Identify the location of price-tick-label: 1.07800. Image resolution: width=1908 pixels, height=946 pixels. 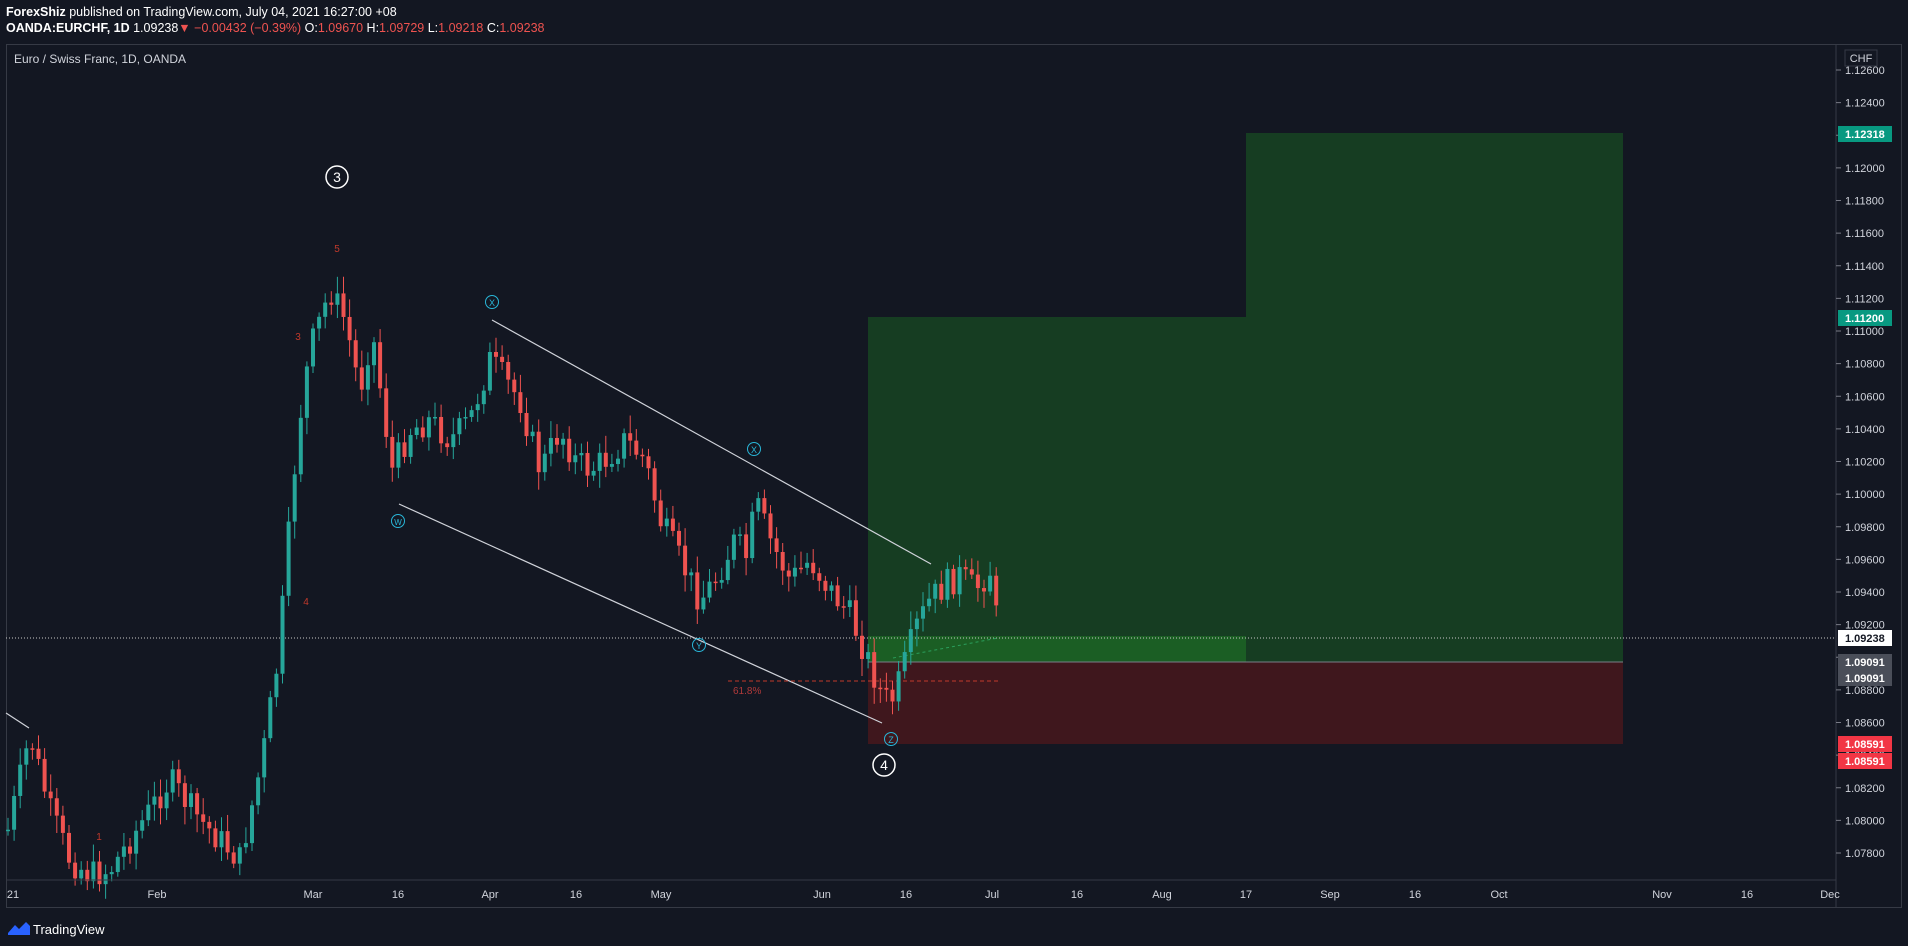
(1865, 854).